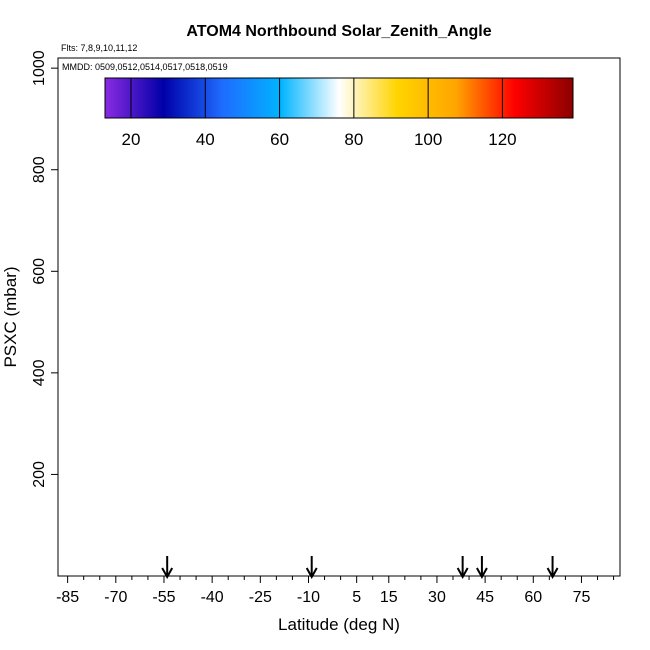  What do you see at coordinates (67, 597) in the screenshot?
I see `x-tick-label: -85` at bounding box center [67, 597].